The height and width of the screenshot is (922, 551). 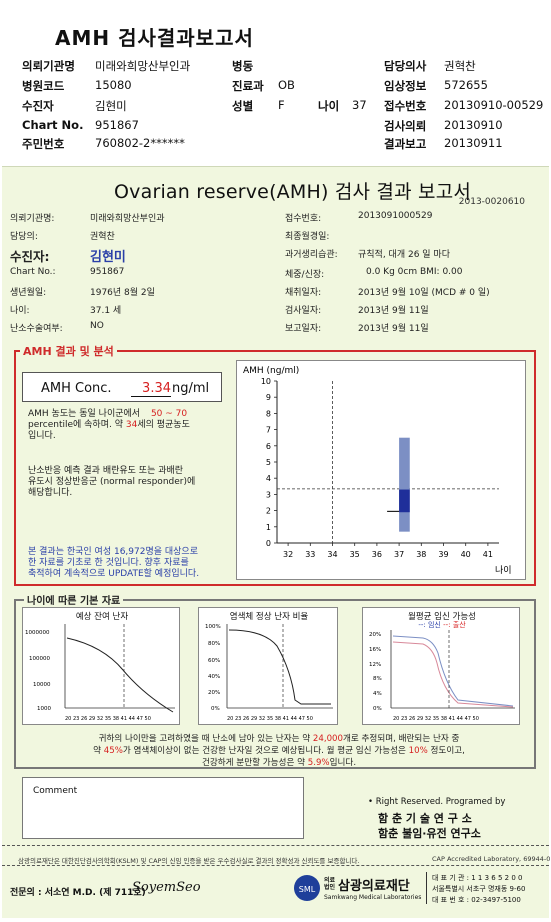 What do you see at coordinates (327, 739) in the screenshot?
I see `remaining-eggs-value: 24,000` at bounding box center [327, 739].